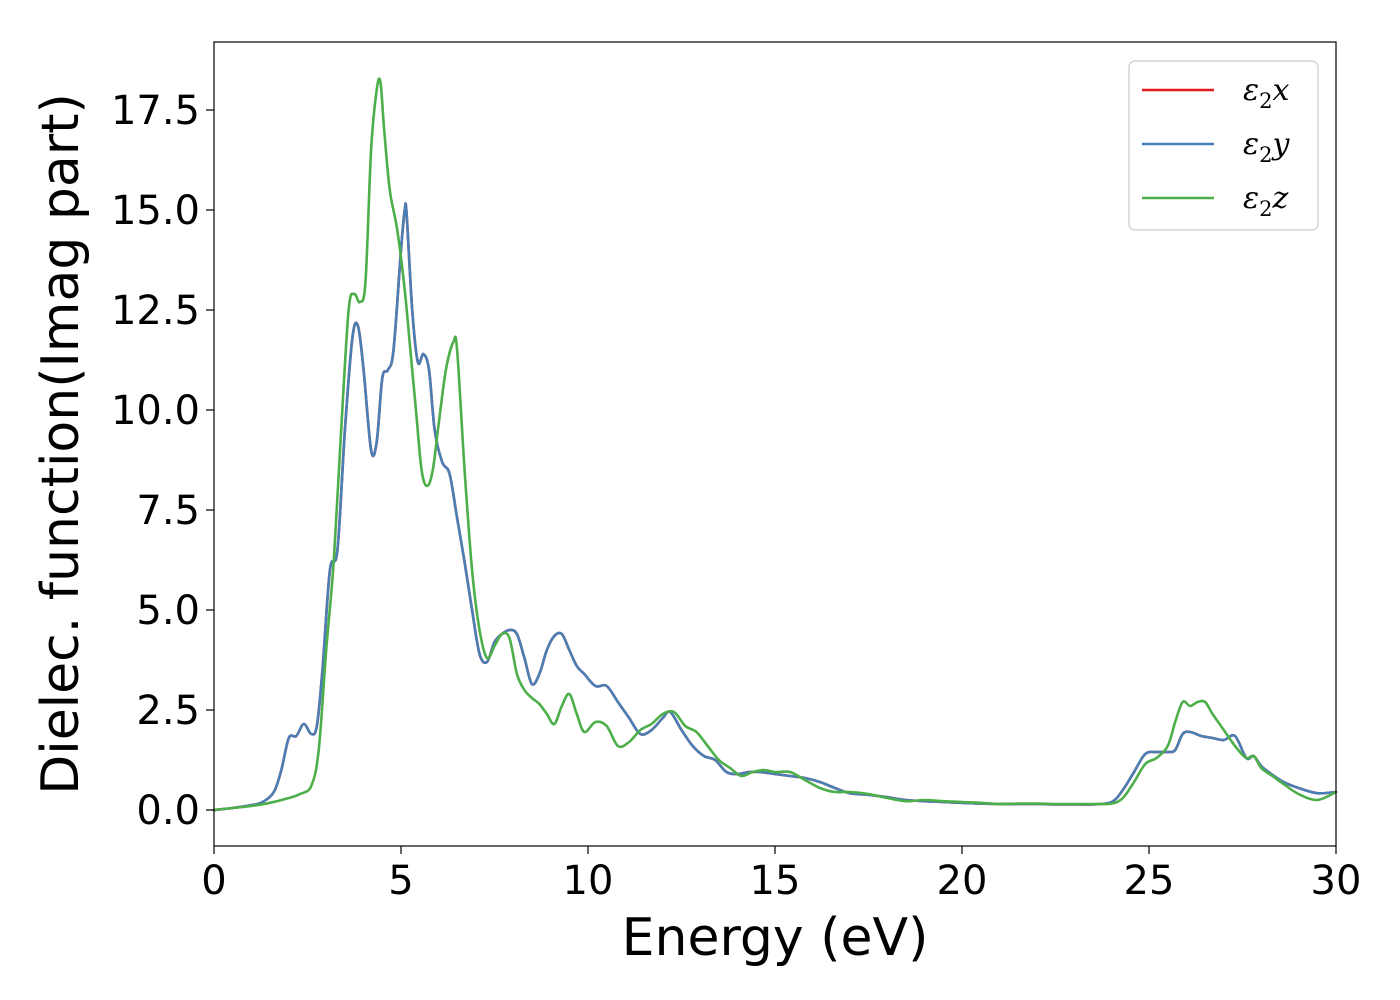 This screenshot has width=1400, height=1000. Describe the element at coordinates (1336, 881) in the screenshot. I see `x-tick-label: 30` at that location.